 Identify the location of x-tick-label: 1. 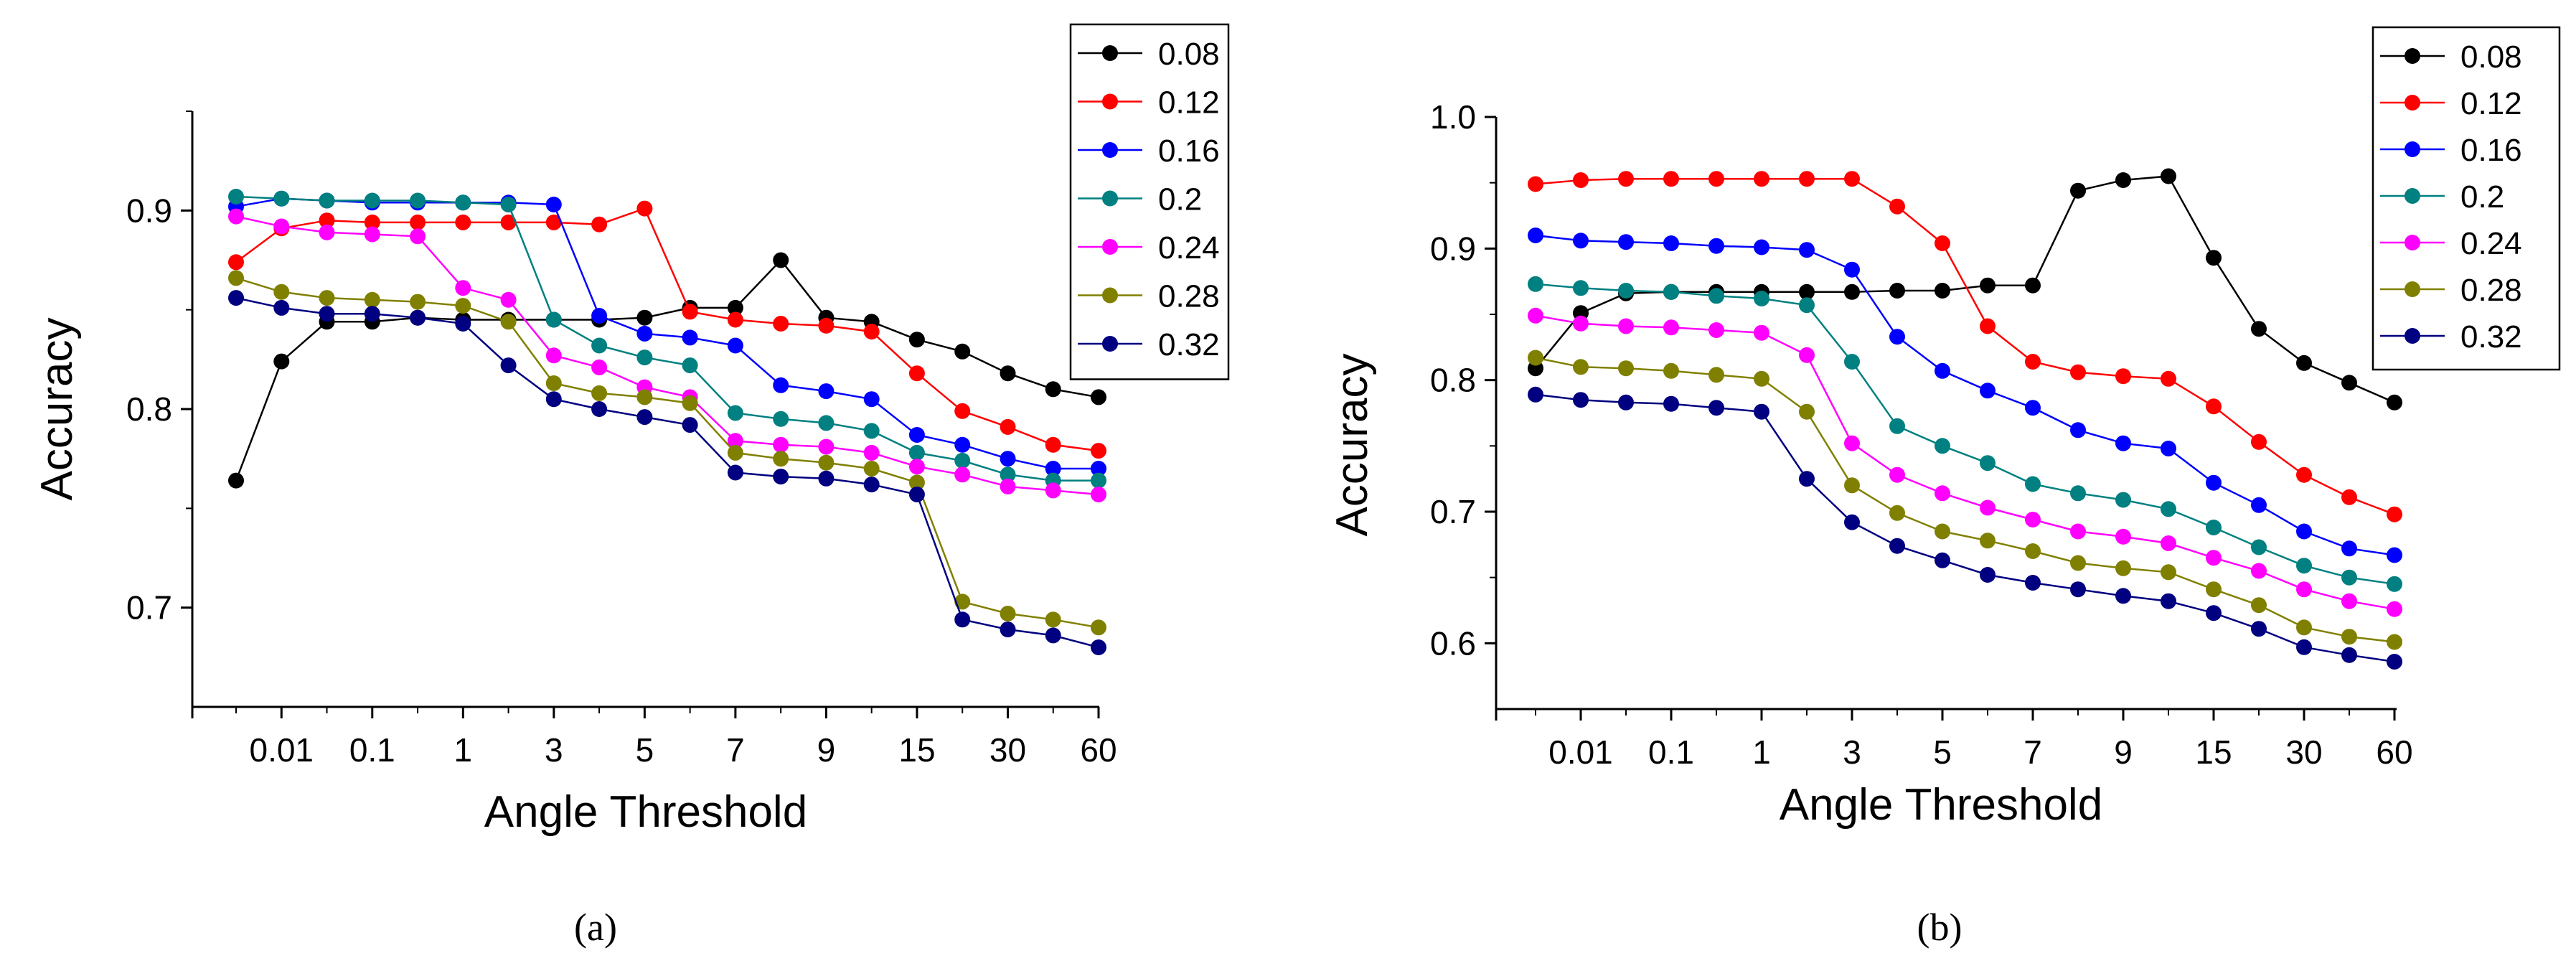
(1761, 752).